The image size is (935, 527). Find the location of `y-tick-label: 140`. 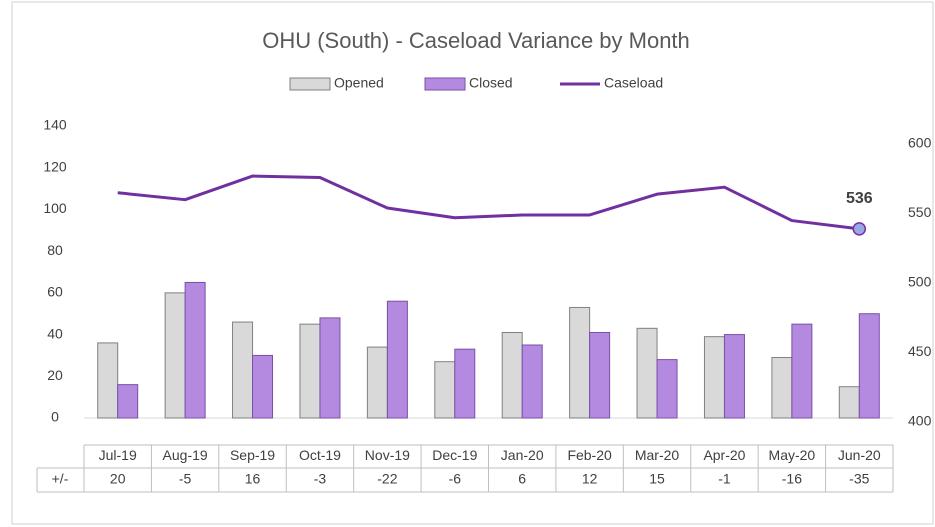

y-tick-label: 140 is located at coordinates (55, 125).